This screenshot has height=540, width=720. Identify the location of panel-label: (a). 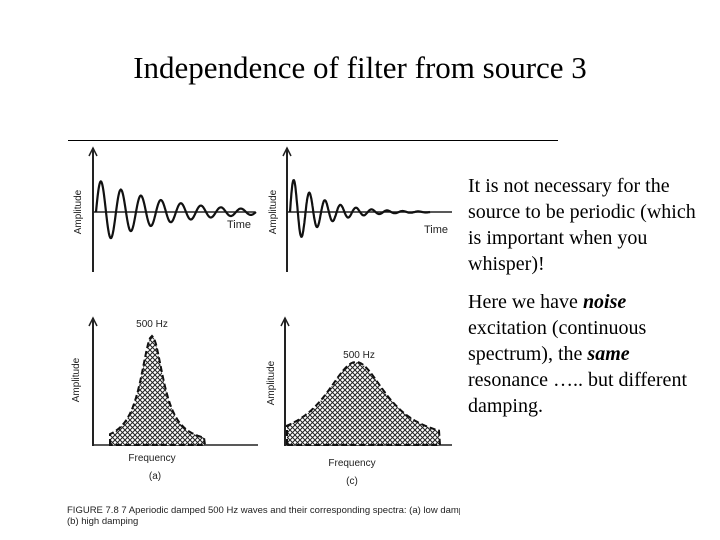
(155, 476).